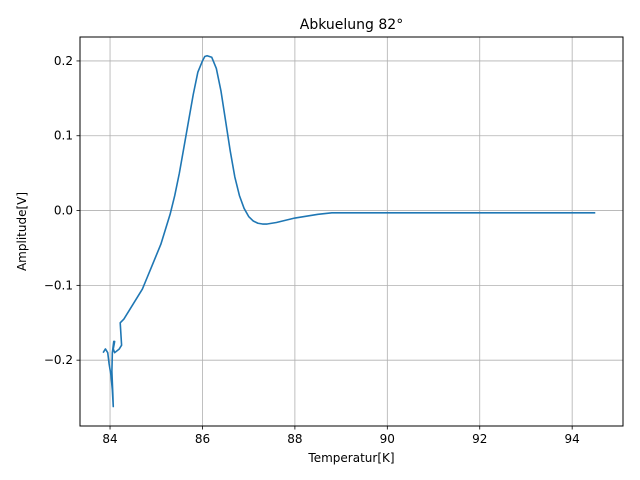  I want to click on x-axis-label: Temperatur[K], so click(350, 458).